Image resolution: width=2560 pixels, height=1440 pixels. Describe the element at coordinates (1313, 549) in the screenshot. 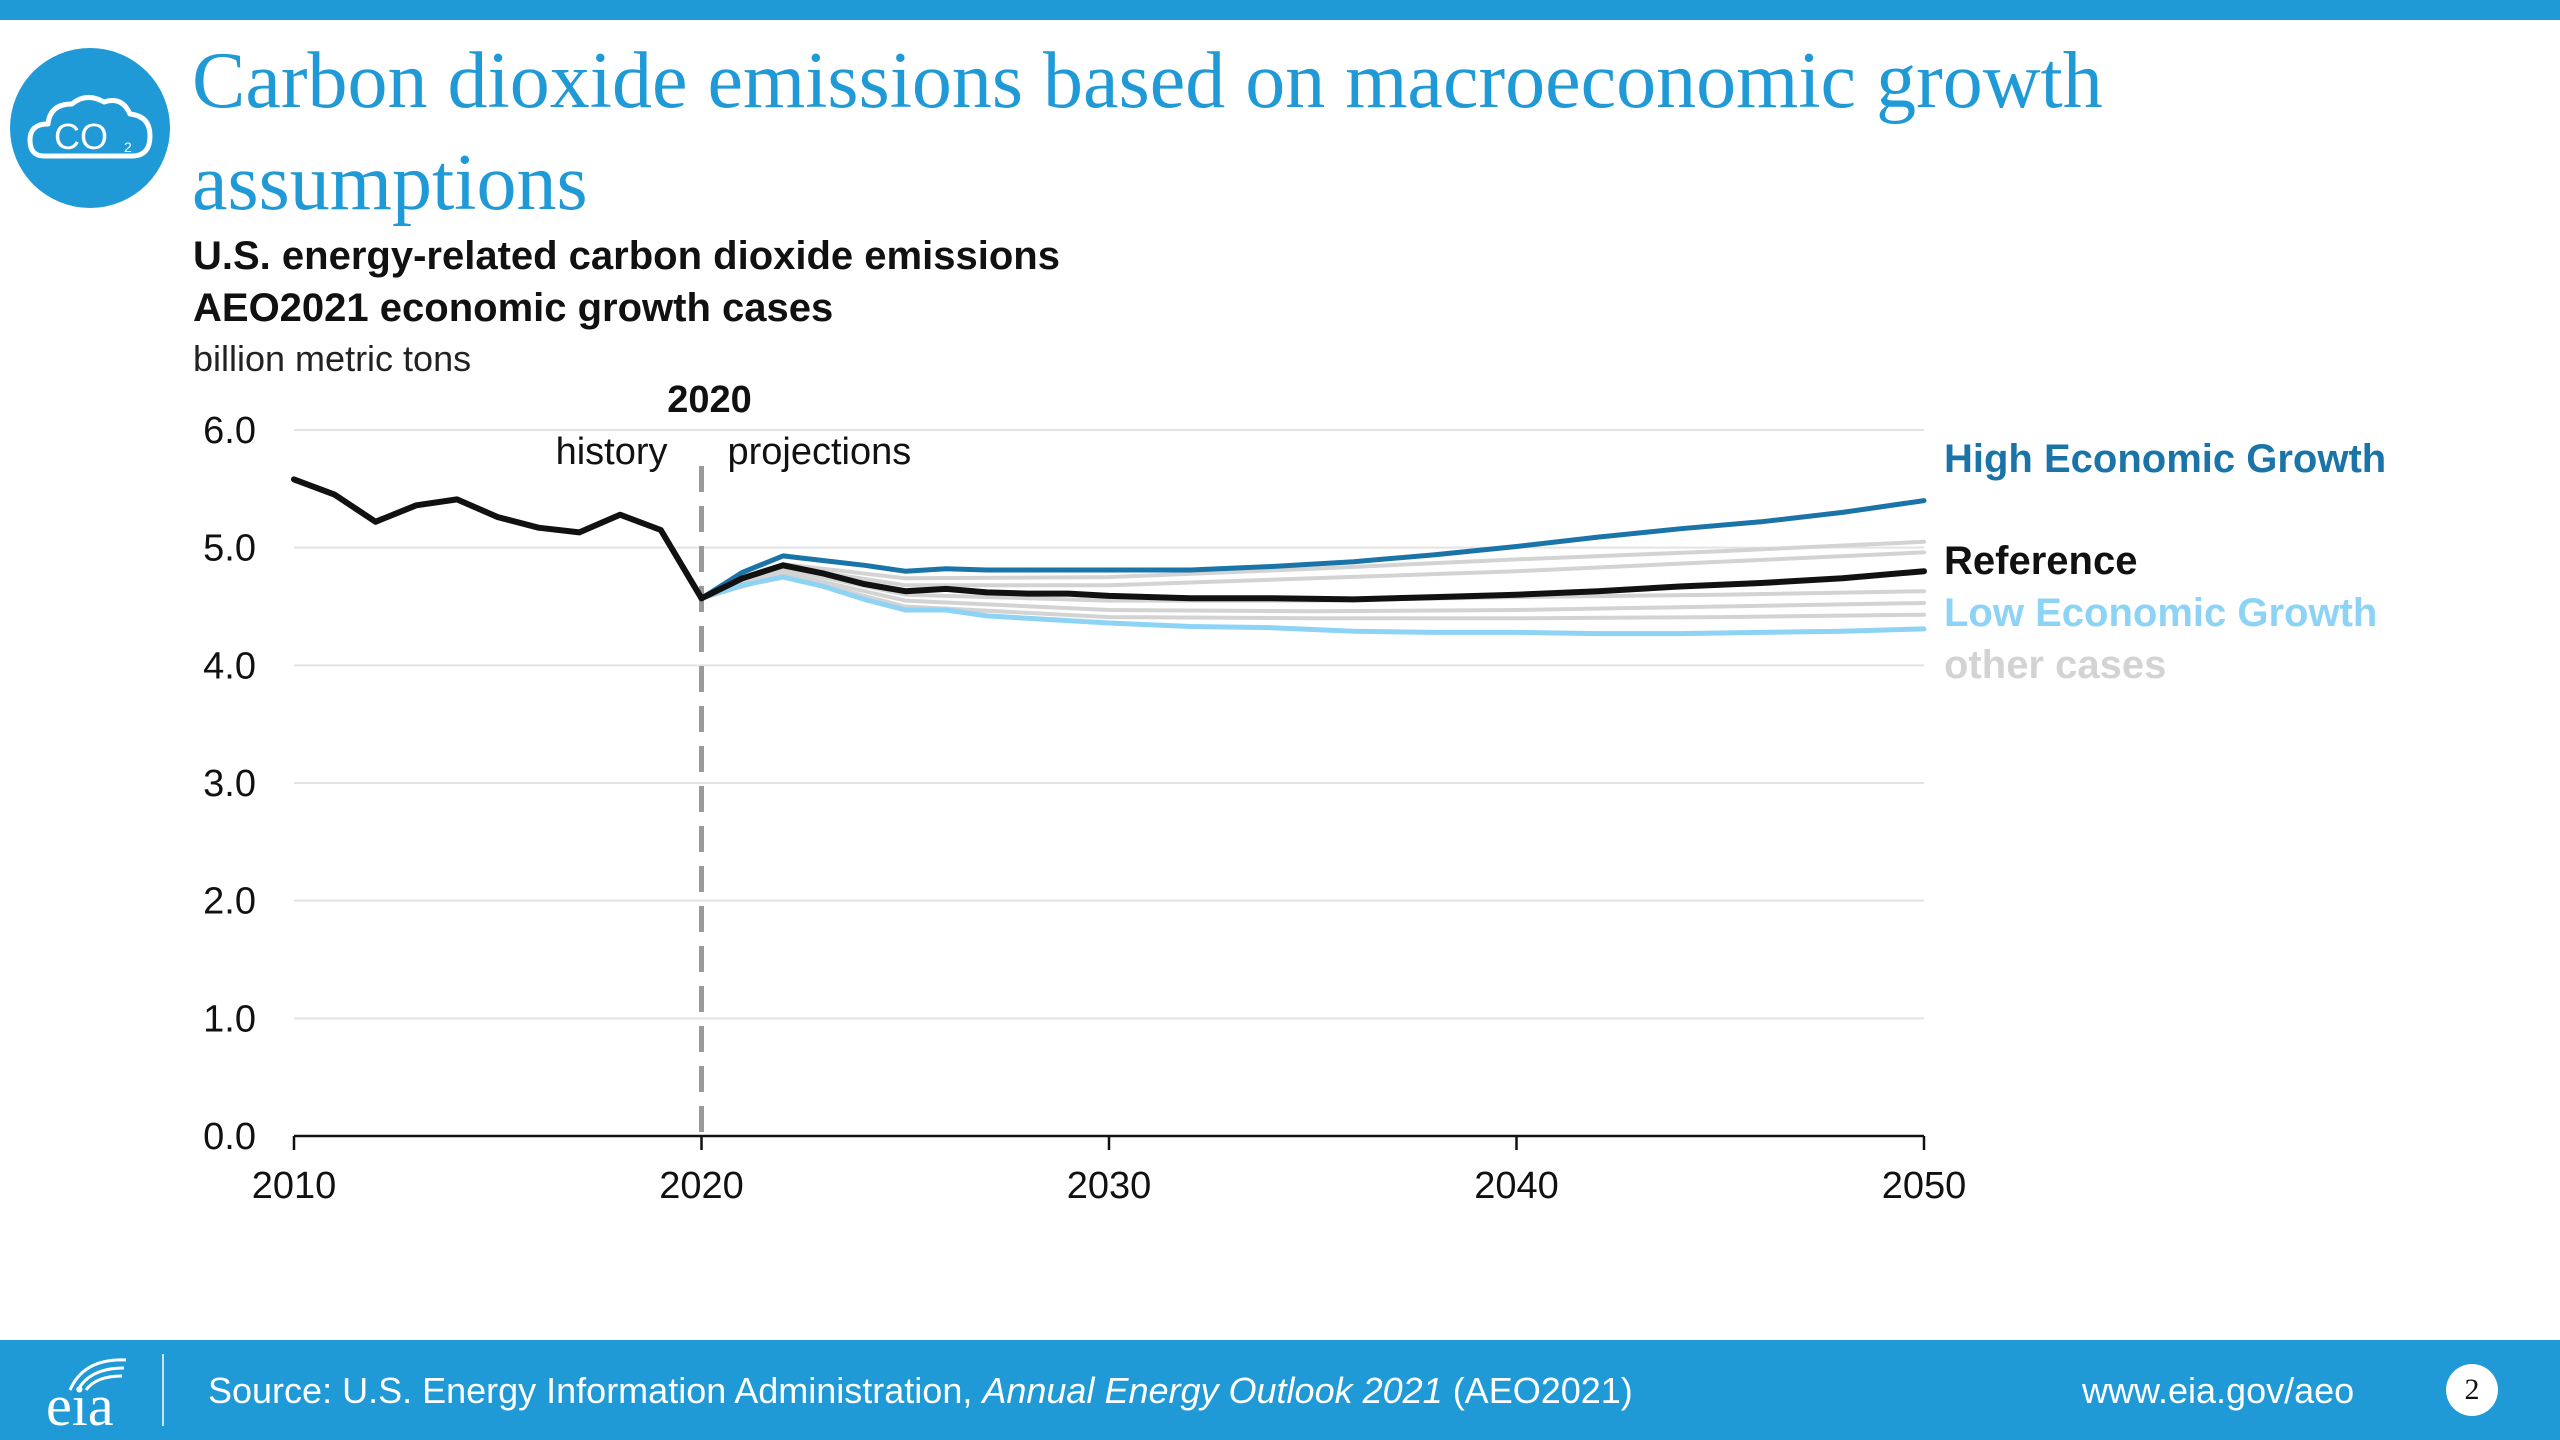

I see `series-line-high-economic-growth` at that location.